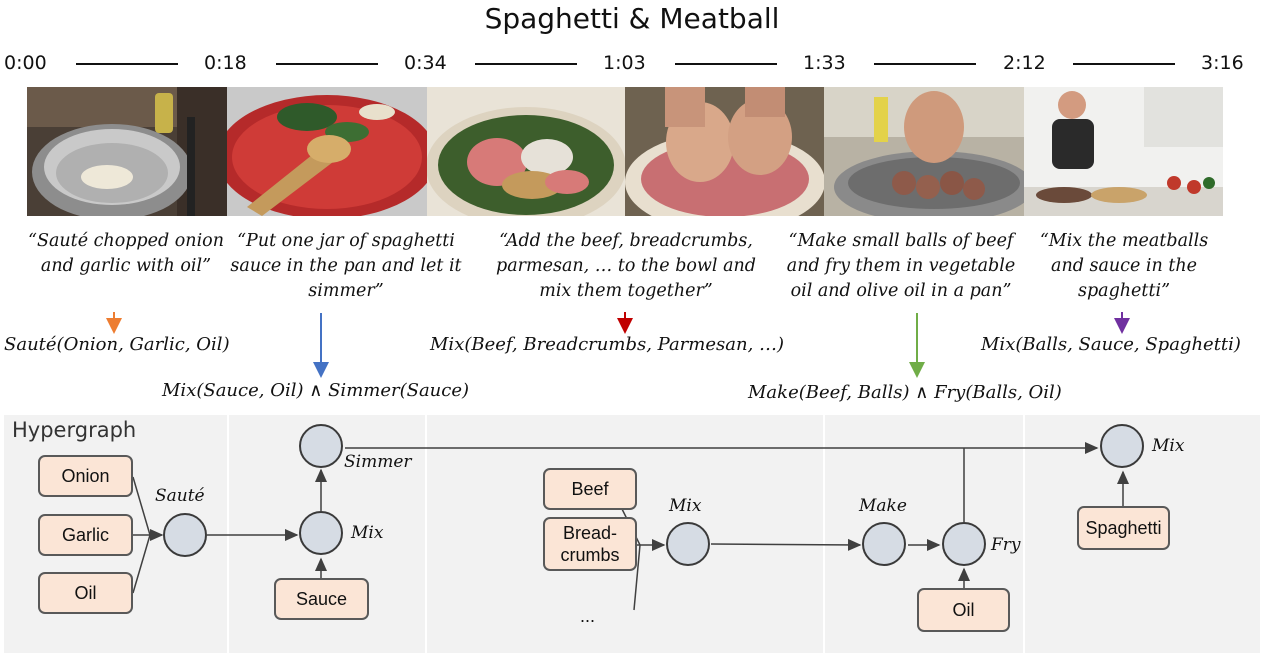 The image size is (1264, 653). Describe the element at coordinates (180, 496) in the screenshot. I see `label-saute: Sauté` at that location.